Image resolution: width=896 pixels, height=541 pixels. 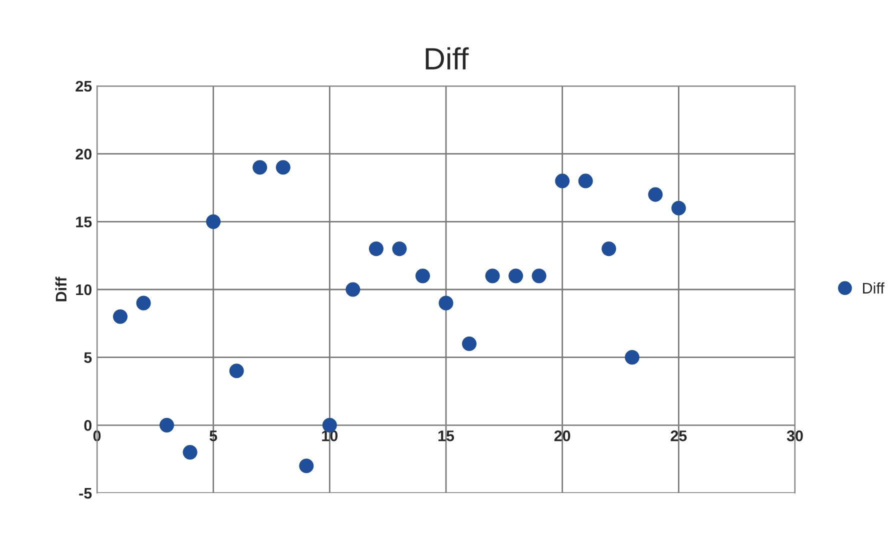 I want to click on y-tick-label: 10, so click(x=84, y=290).